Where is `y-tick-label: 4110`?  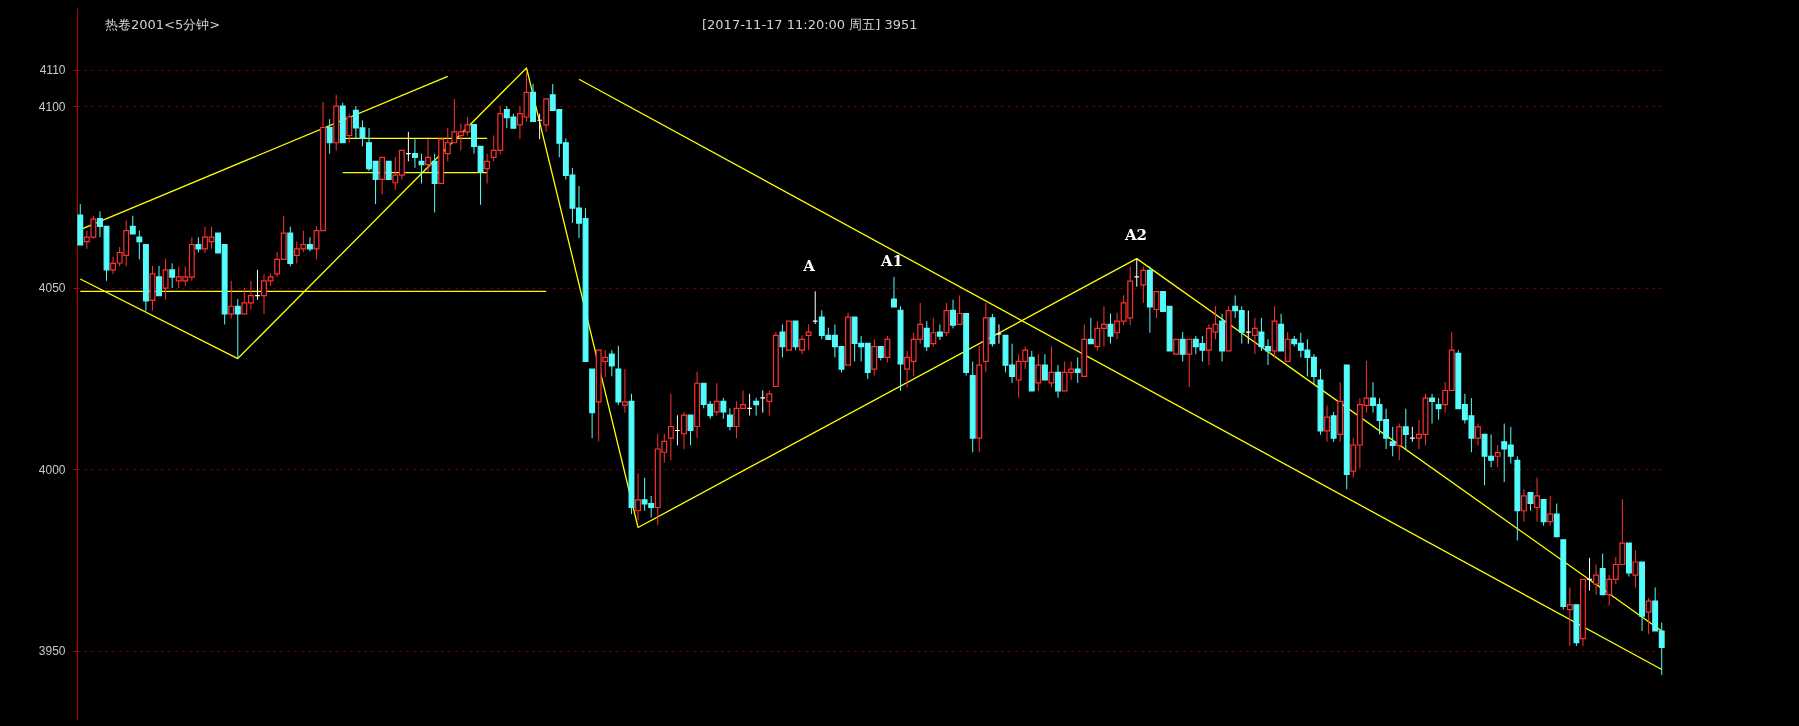 y-tick-label: 4110 is located at coordinates (52, 70).